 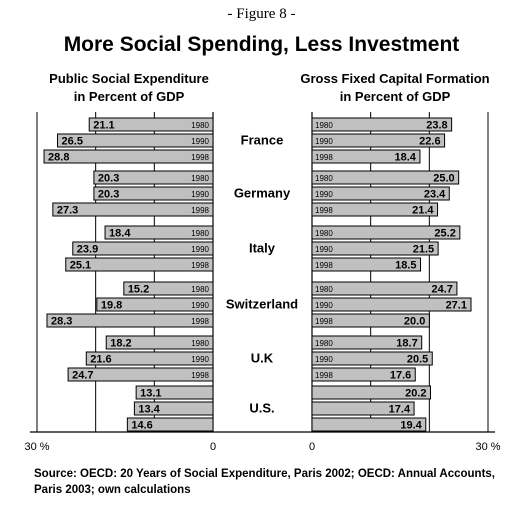 What do you see at coordinates (417, 360) in the screenshot?
I see `right-bar-value: 20.5` at bounding box center [417, 360].